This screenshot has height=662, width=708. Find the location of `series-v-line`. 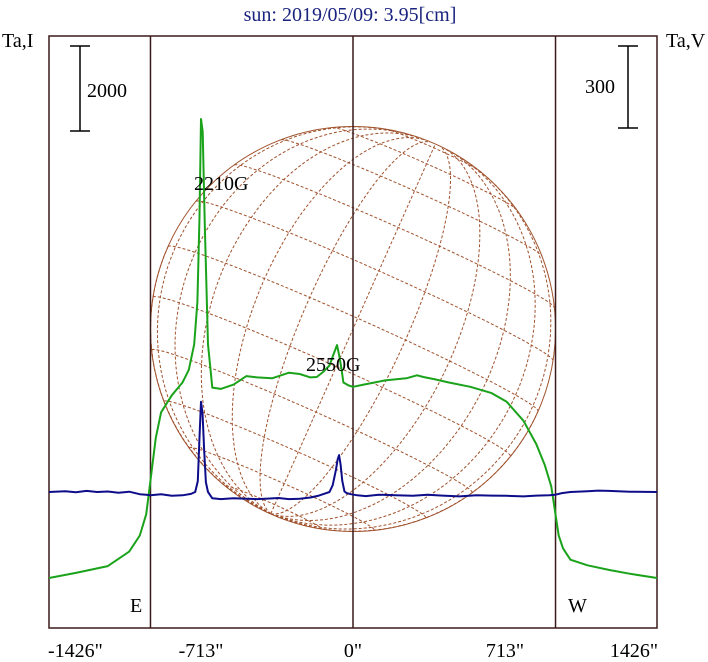

series-v-line is located at coordinates (353, 450).